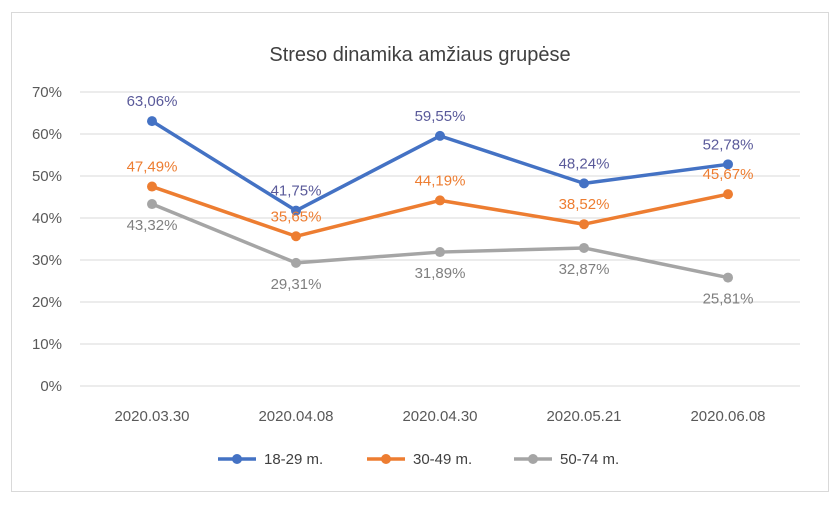 The image size is (840, 505). I want to click on x-tick-label: 2020.05.21, so click(583, 416).